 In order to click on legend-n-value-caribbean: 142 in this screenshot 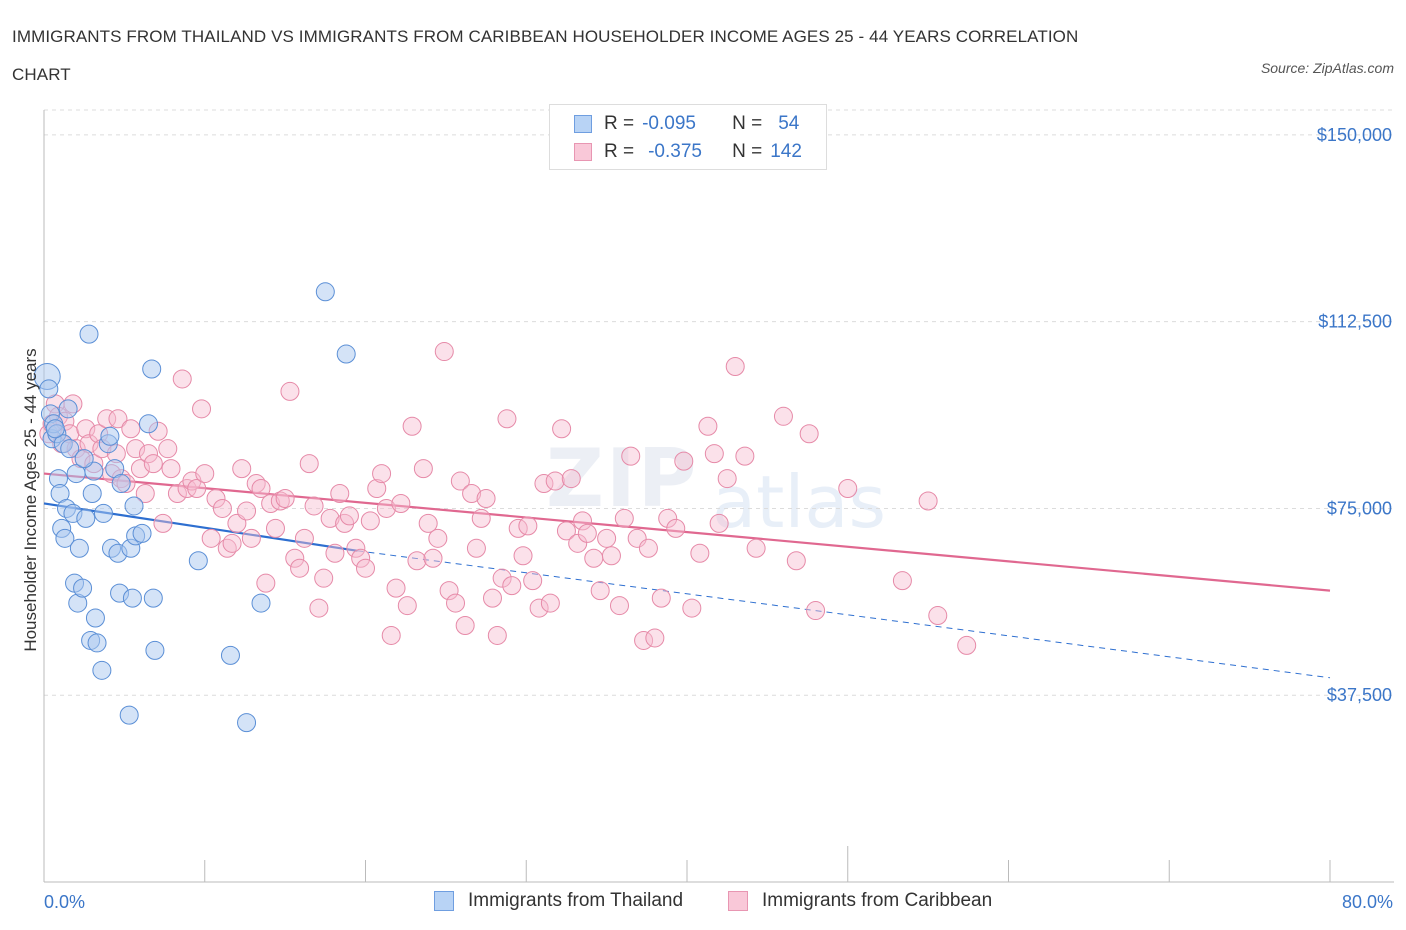, I will do `click(786, 151)`.